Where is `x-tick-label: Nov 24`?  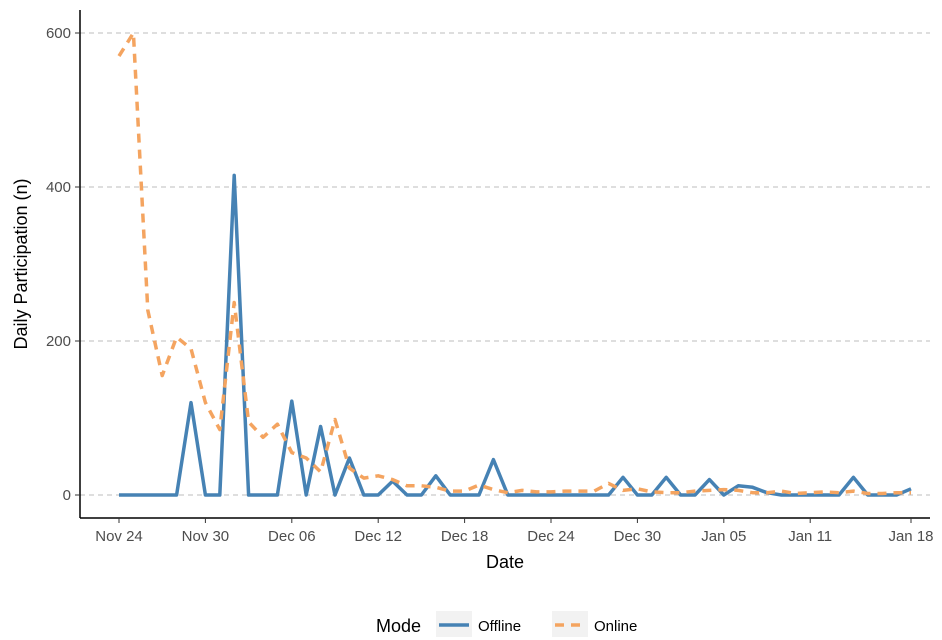 x-tick-label: Nov 24 is located at coordinates (119, 536).